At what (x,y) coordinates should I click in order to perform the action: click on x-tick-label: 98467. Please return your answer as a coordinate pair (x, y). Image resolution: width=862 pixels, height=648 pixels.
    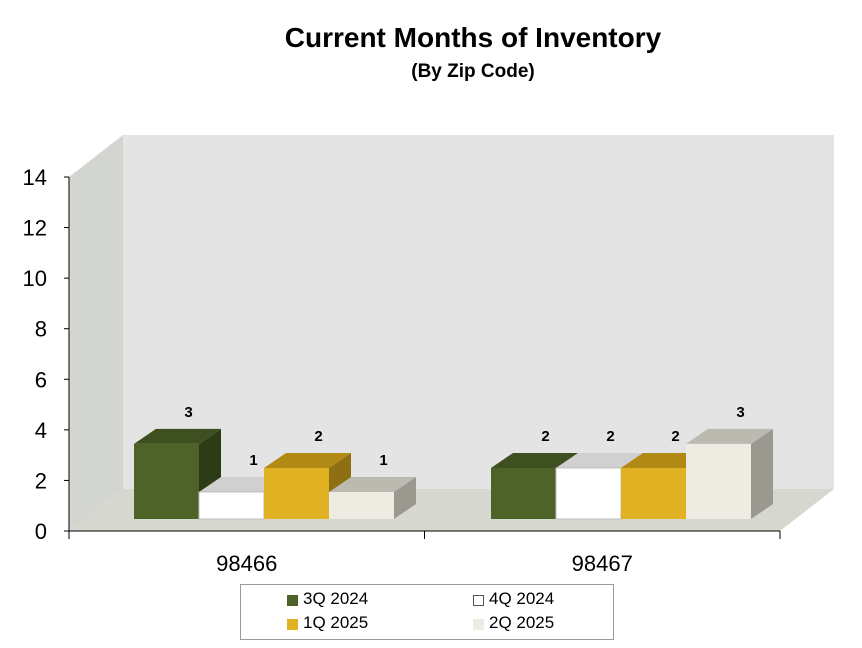
    Looking at the image, I should click on (602, 563).